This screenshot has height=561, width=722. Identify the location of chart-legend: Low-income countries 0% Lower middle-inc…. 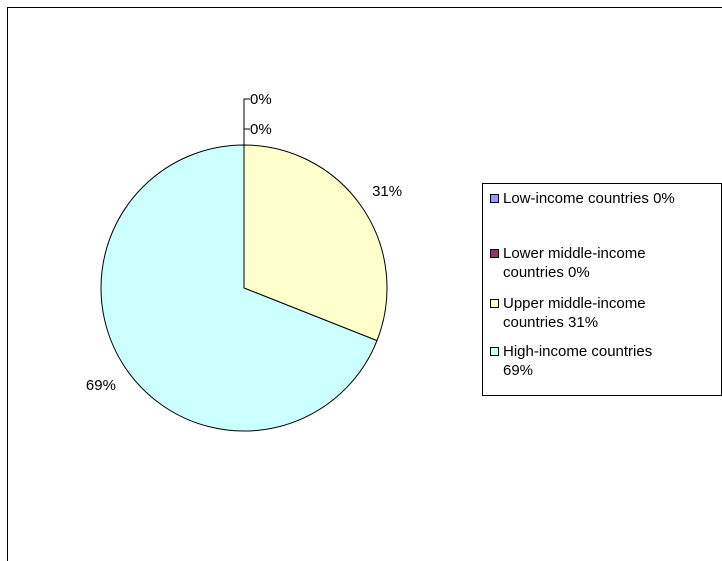
(602, 289).